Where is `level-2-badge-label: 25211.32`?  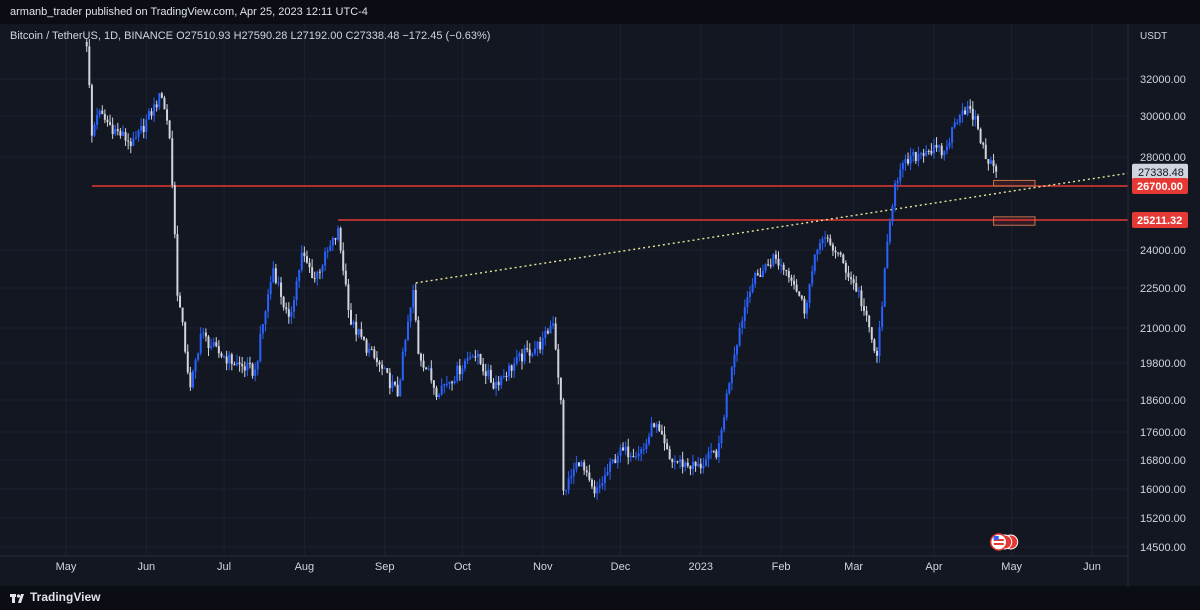
level-2-badge-label: 25211.32 is located at coordinates (1159, 221).